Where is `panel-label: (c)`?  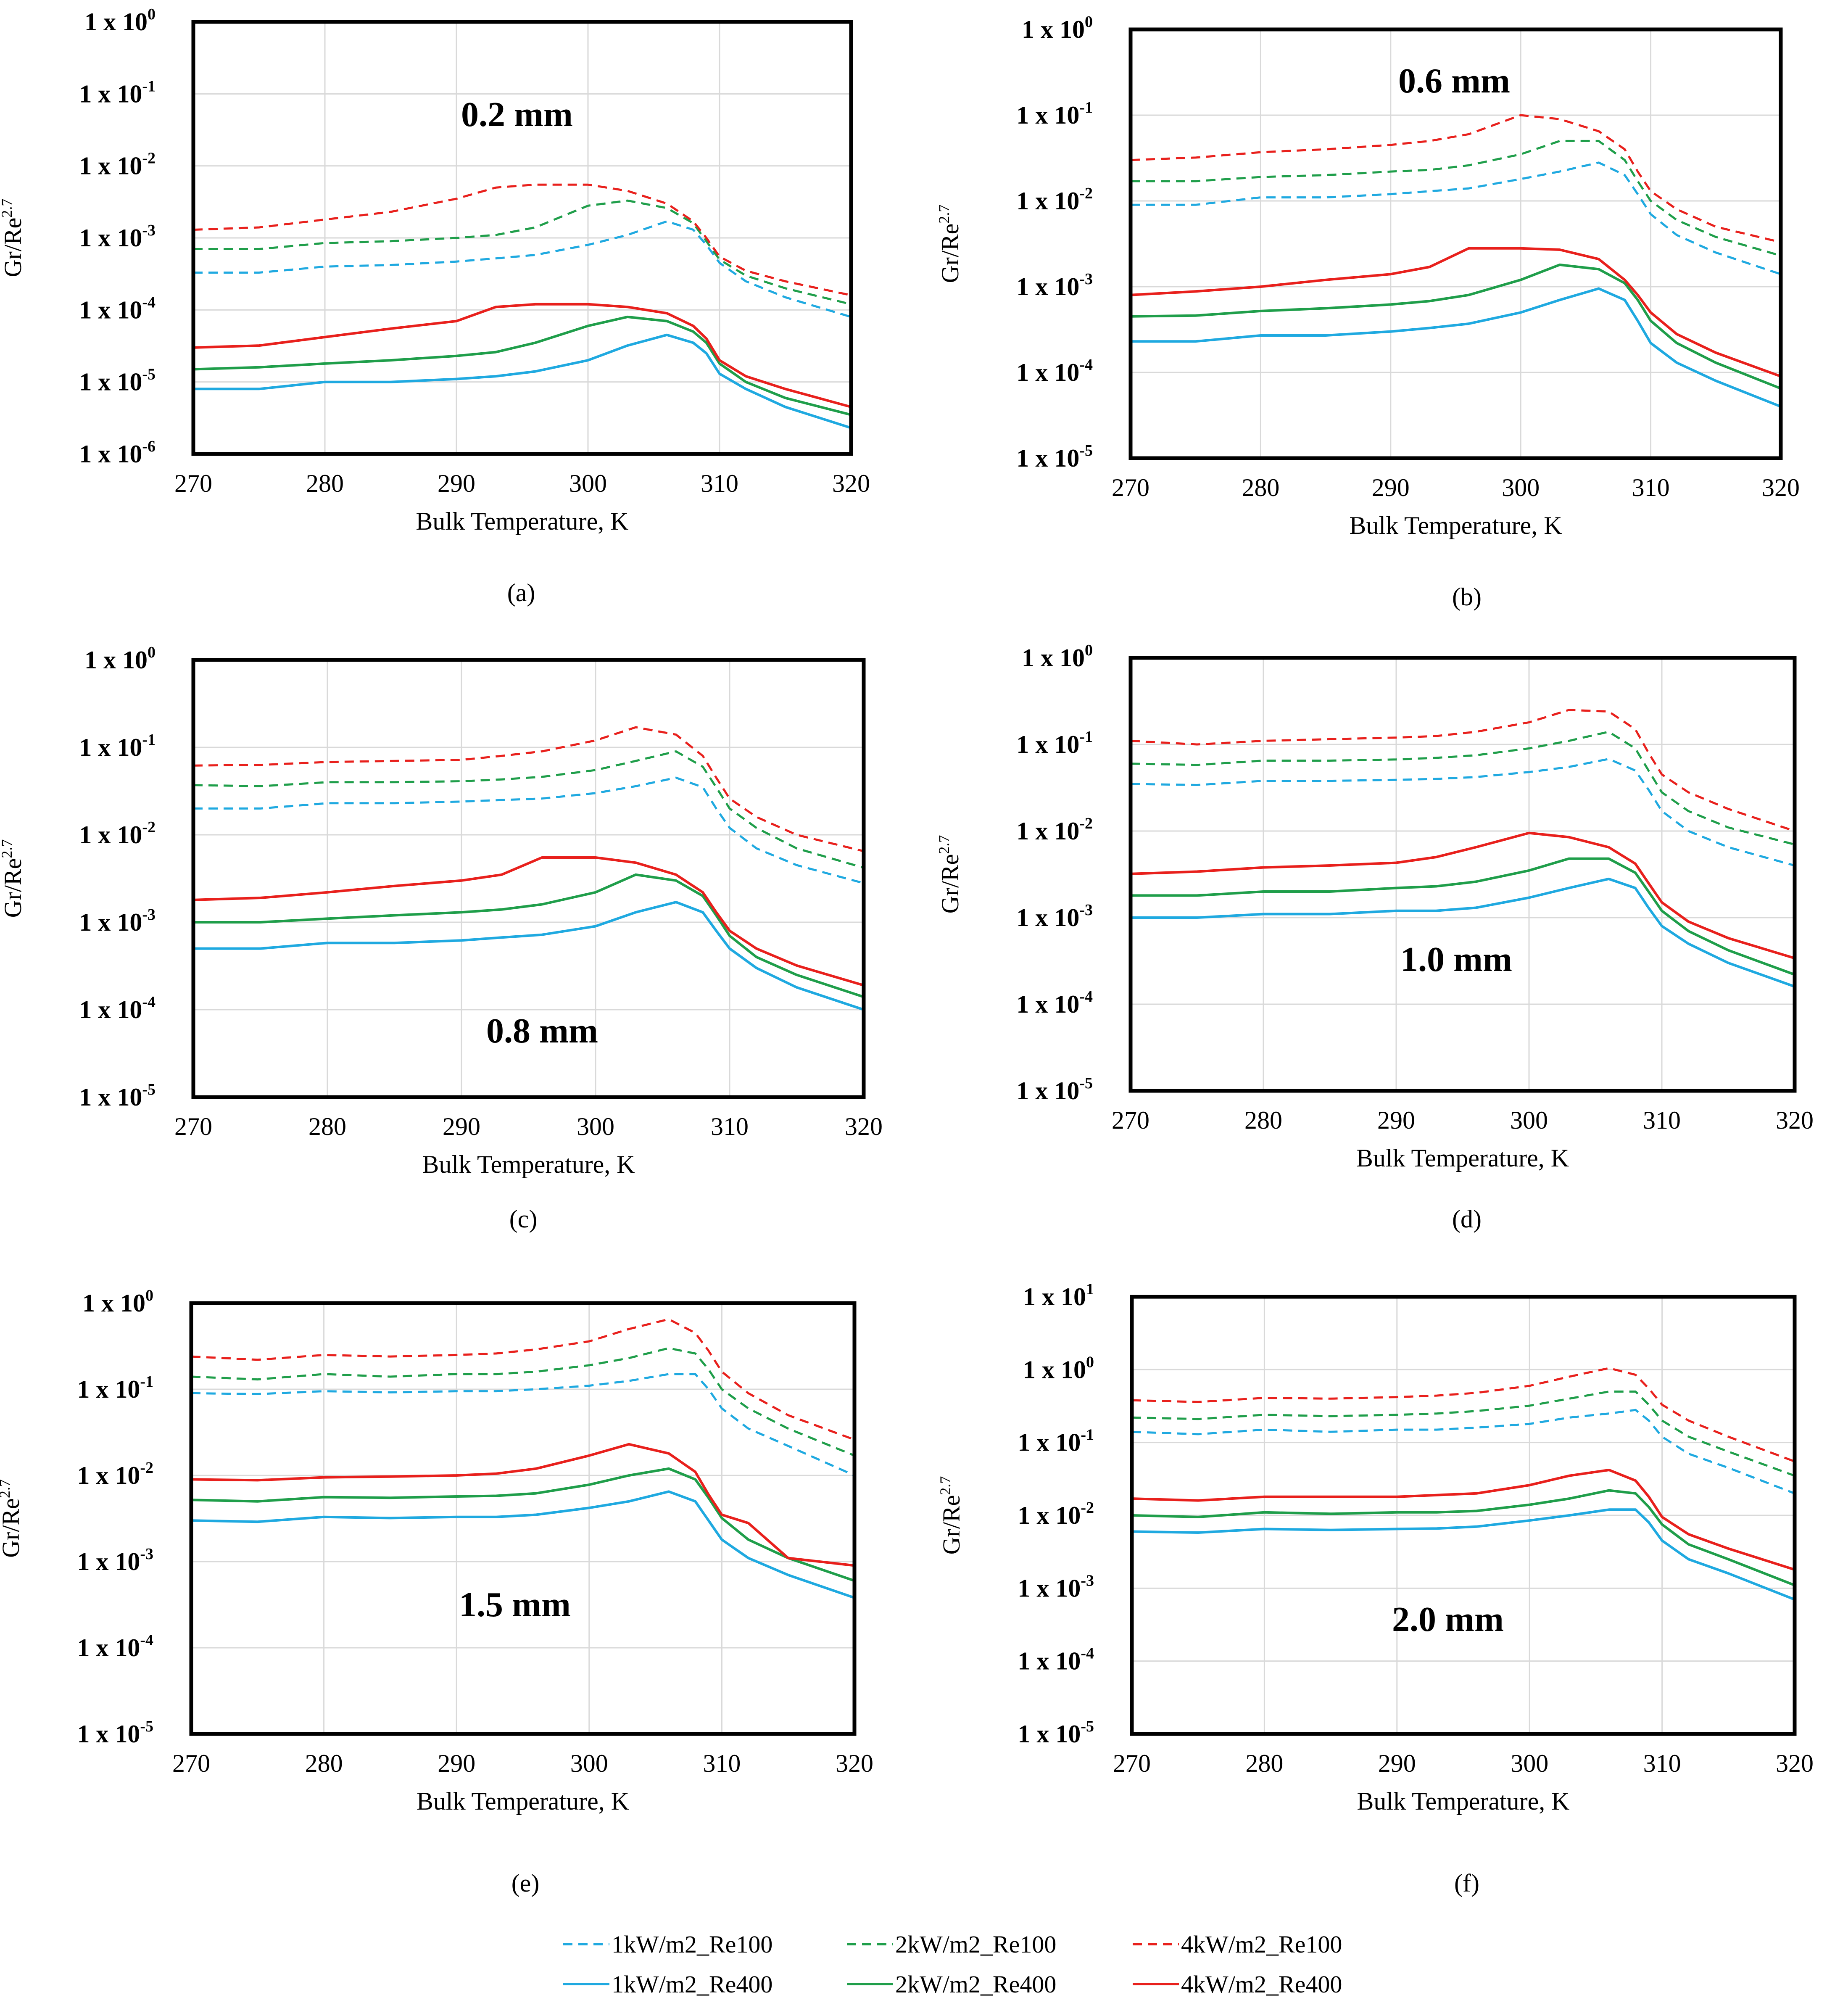
panel-label: (c) is located at coordinates (523, 1219).